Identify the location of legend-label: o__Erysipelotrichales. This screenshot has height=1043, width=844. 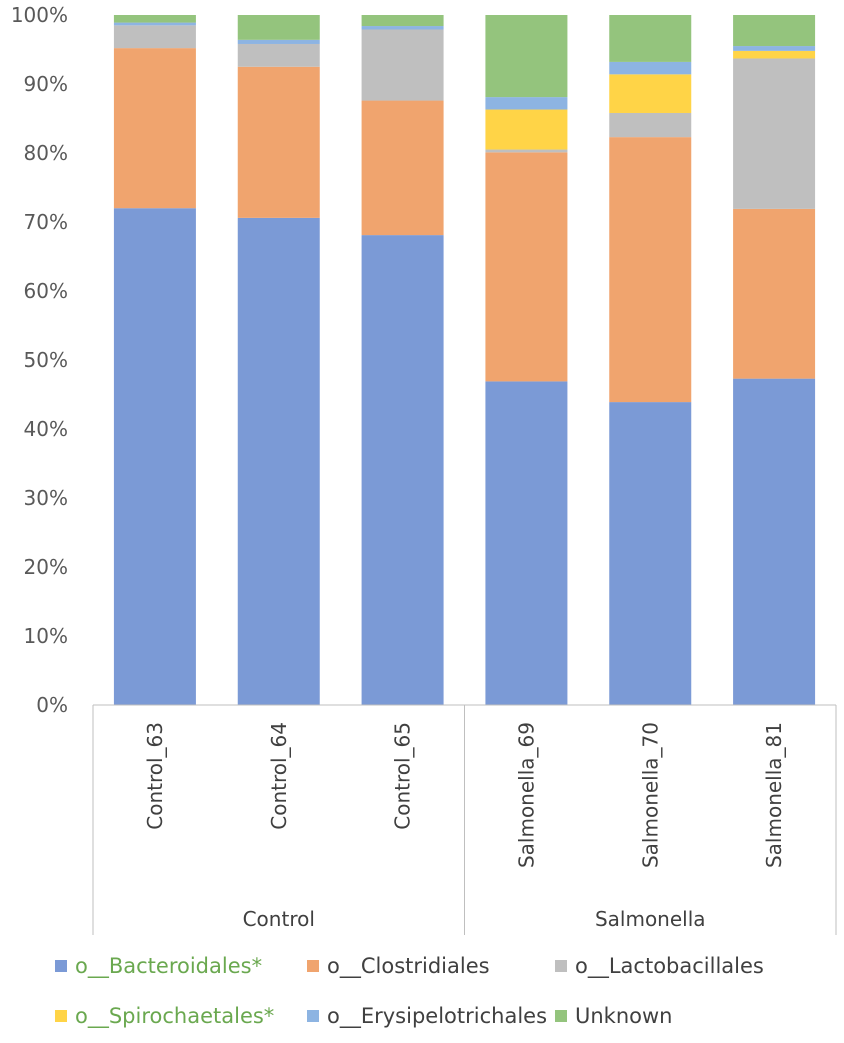
(437, 1016).